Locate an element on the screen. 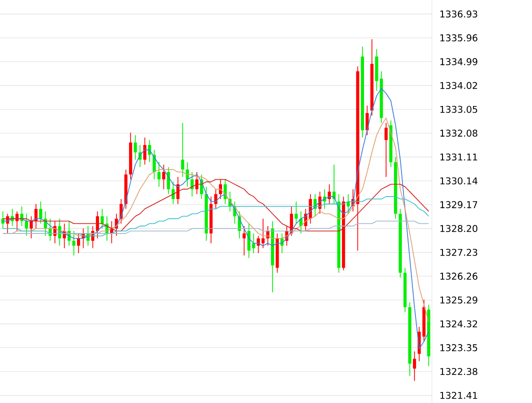  y-tick-label: 1333.05 is located at coordinates (459, 109).